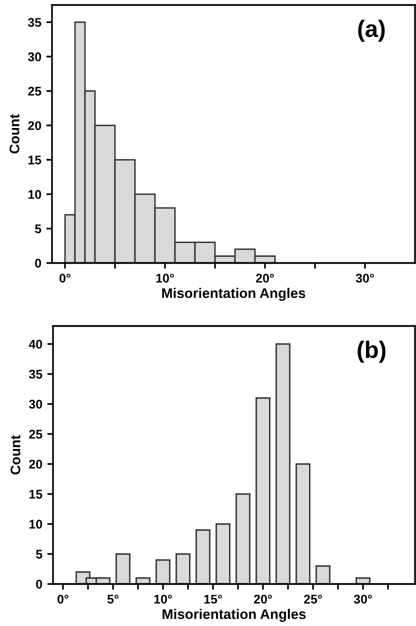  I want to click on annotation: (a), so click(371, 31).